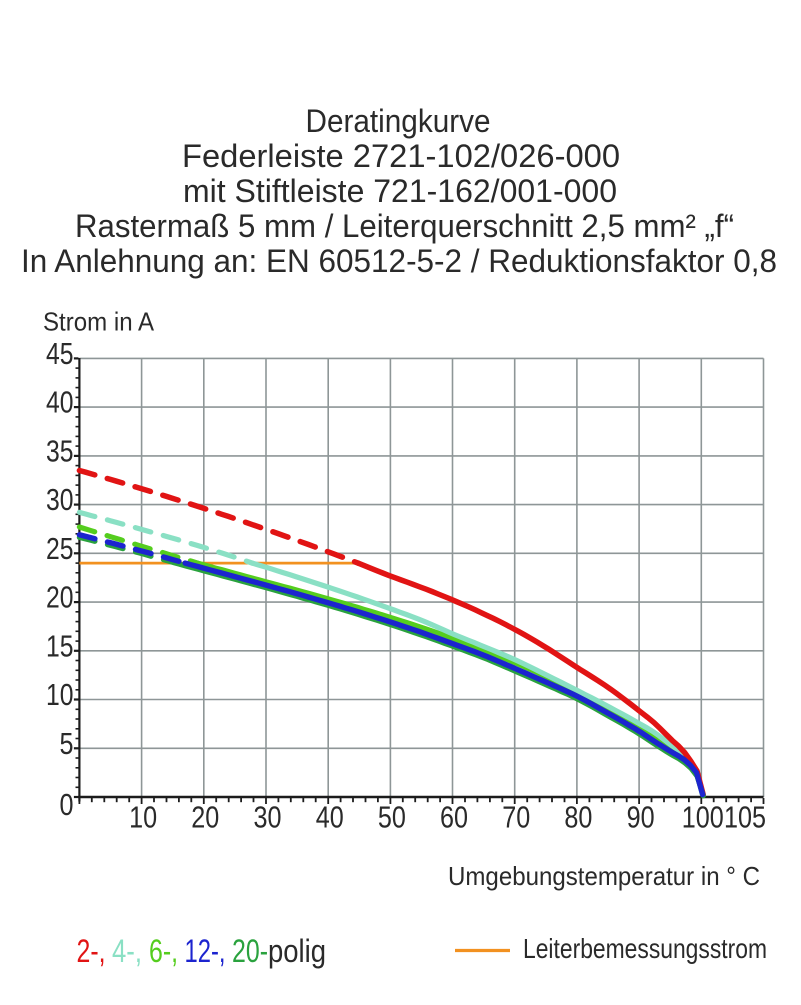 The height and width of the screenshot is (1005, 801). What do you see at coordinates (703, 817) in the screenshot?
I see `svg-text: 100` at bounding box center [703, 817].